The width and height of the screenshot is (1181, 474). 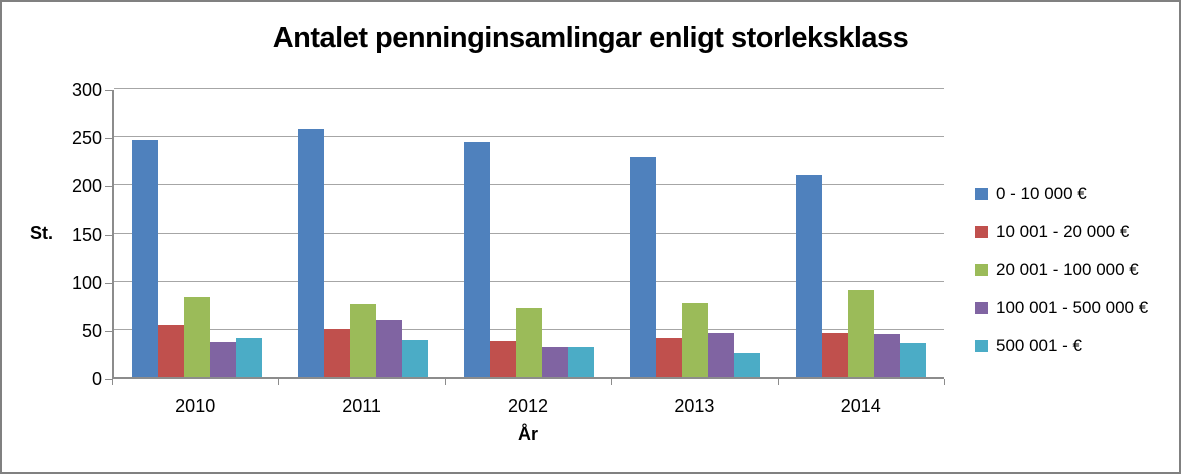 I want to click on bar-2012-100 001 - 500 000 €, so click(x=555, y=362).